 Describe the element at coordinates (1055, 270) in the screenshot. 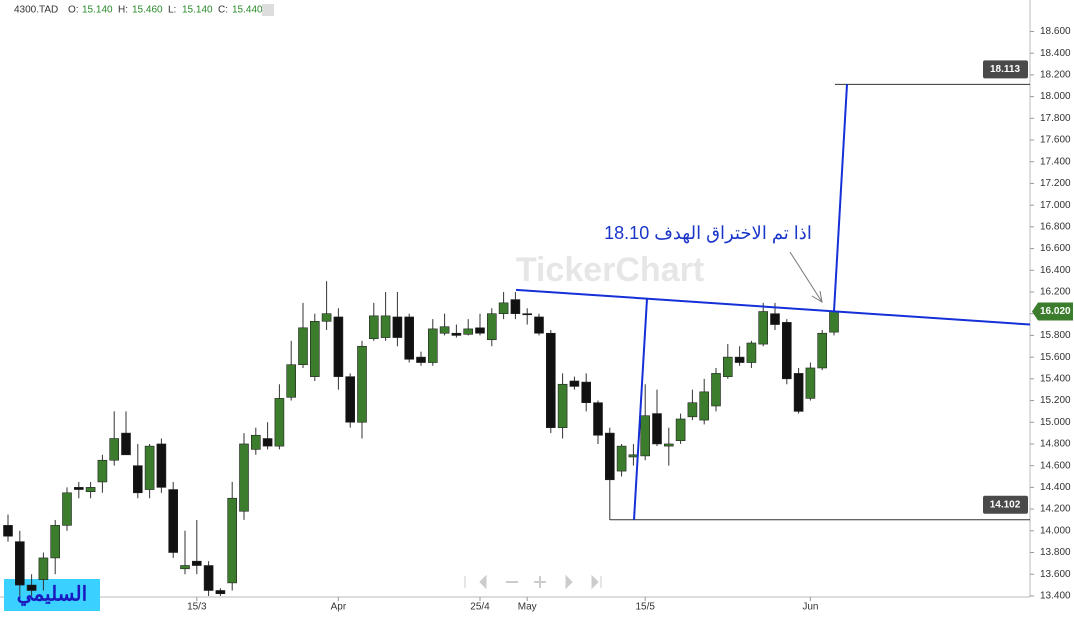

I see `y-tick-label: 16.400` at that location.